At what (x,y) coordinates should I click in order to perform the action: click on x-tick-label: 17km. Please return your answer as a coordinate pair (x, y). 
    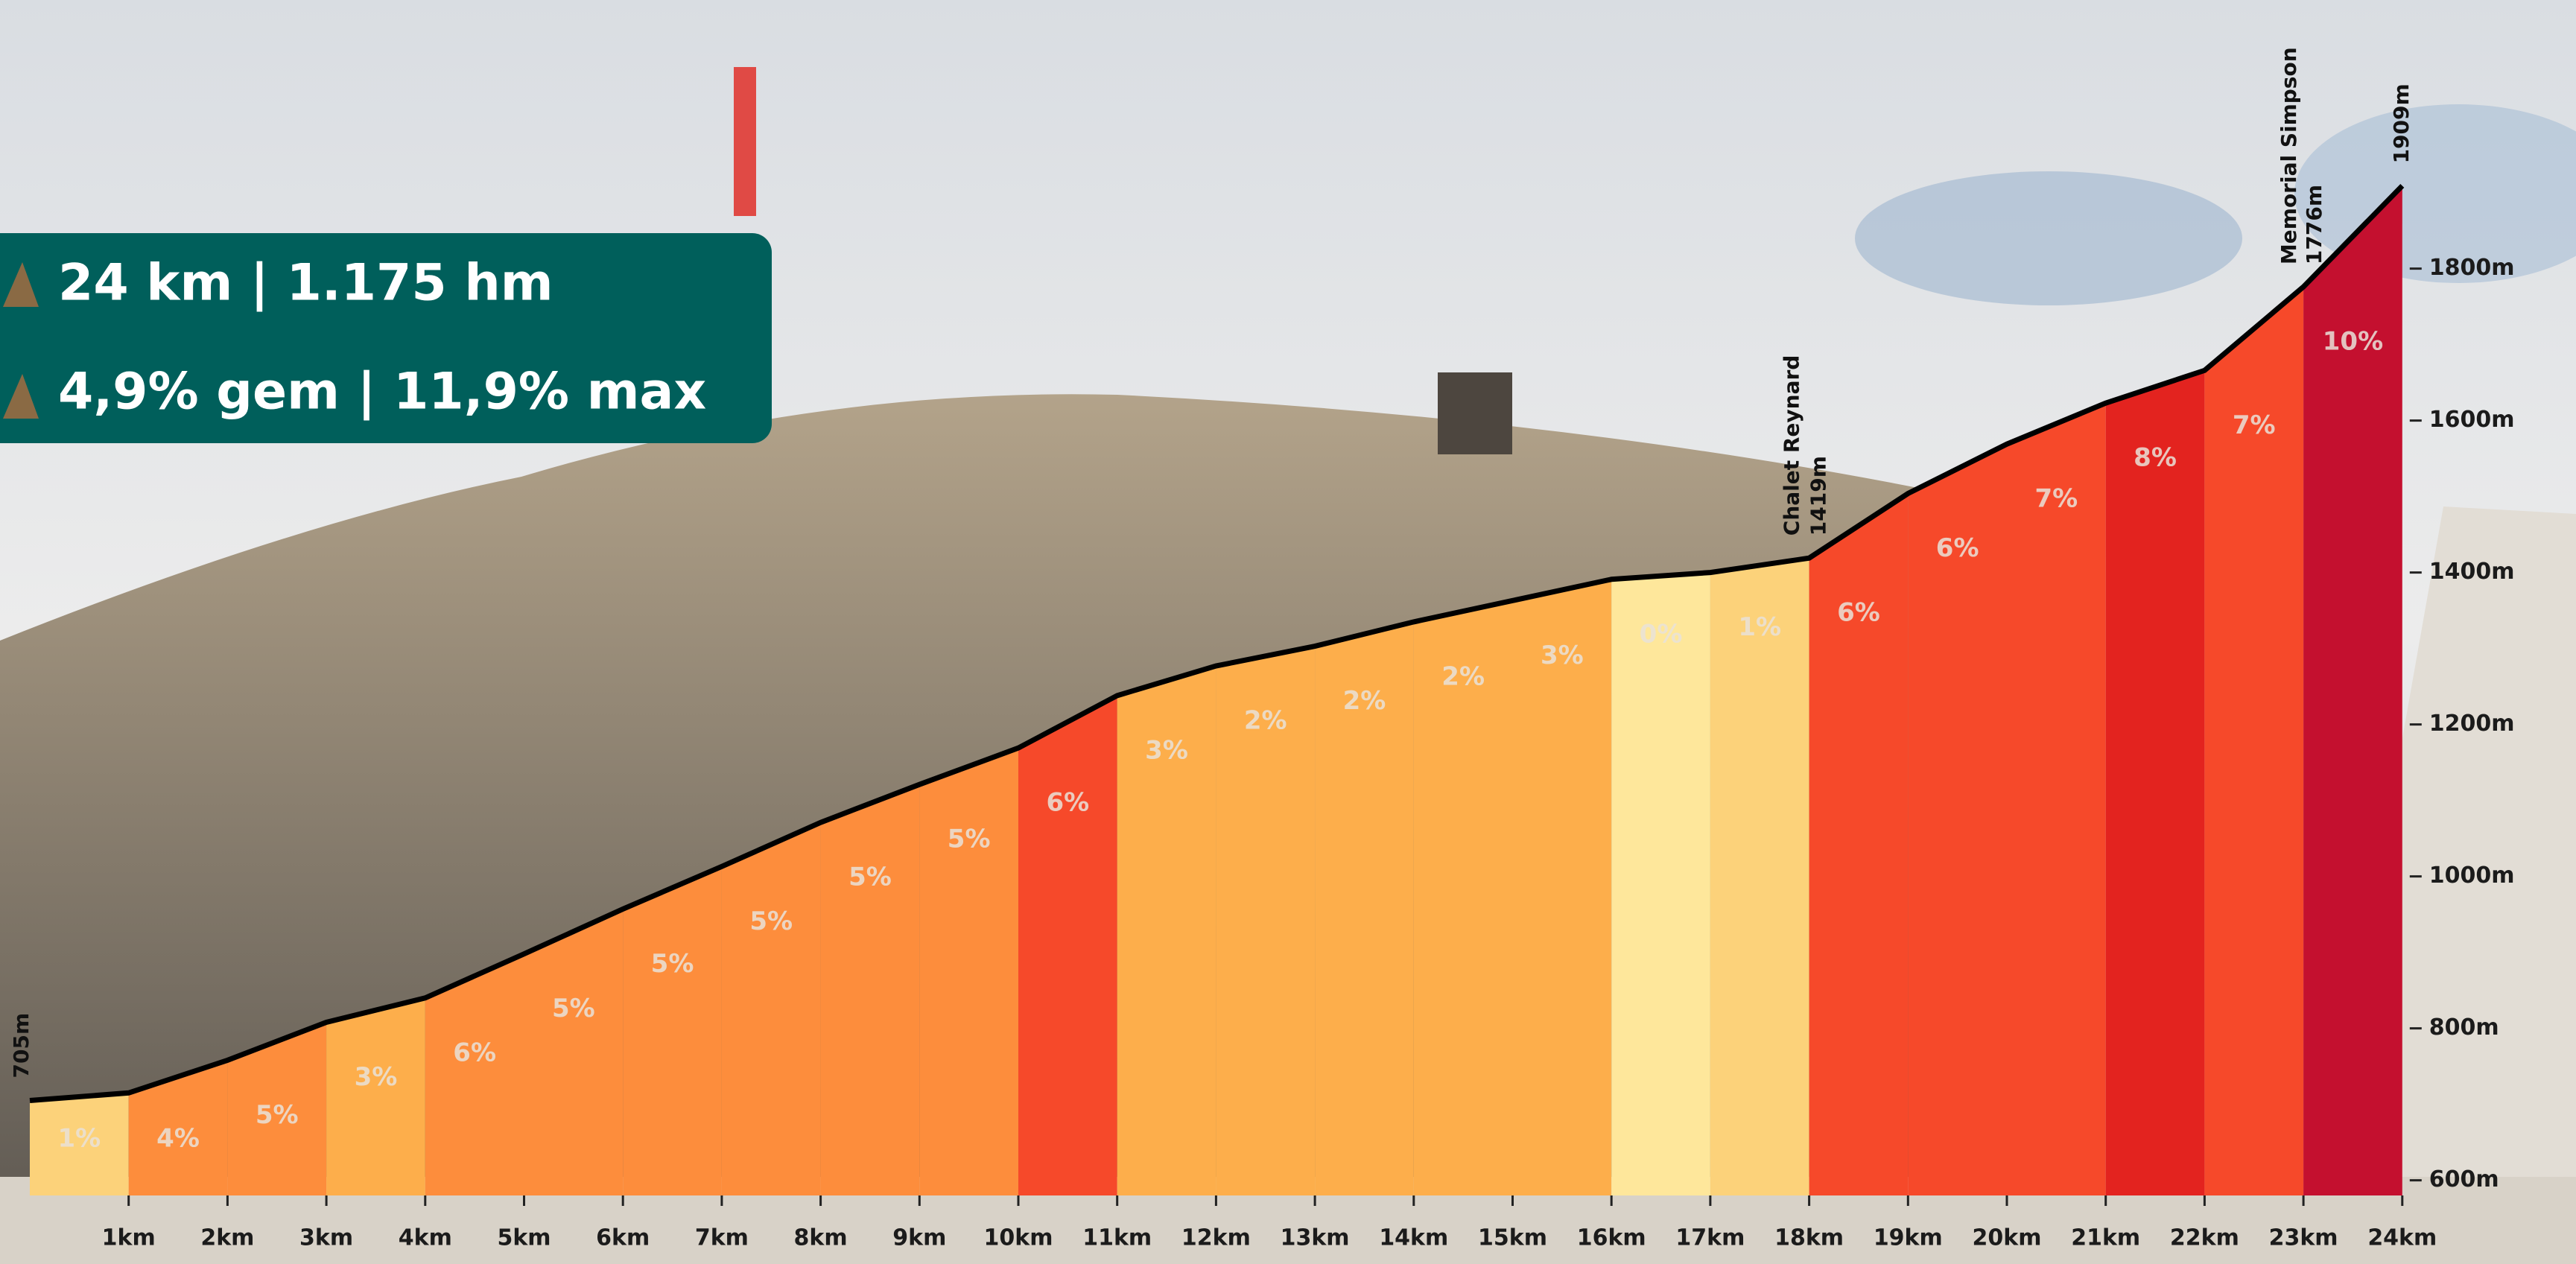
    Looking at the image, I should click on (1710, 1238).